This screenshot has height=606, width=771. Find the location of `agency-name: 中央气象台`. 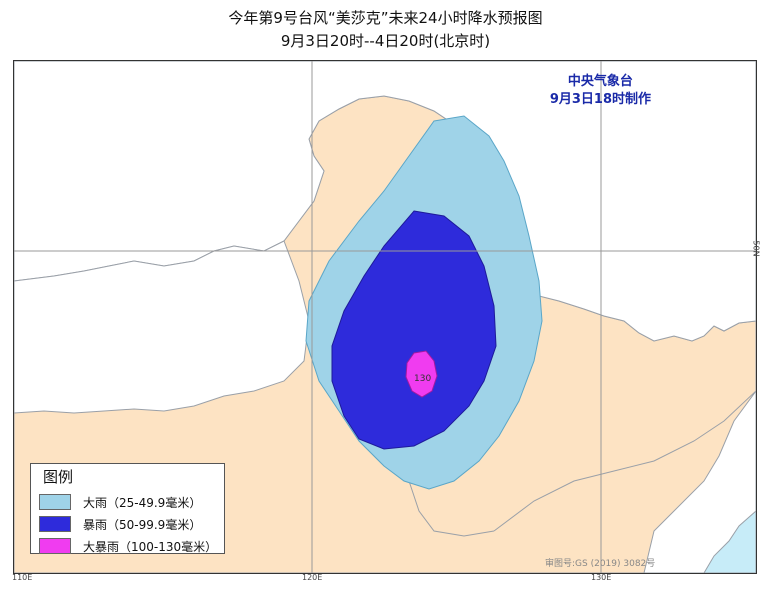

agency-name: 中央气象台 is located at coordinates (600, 81).